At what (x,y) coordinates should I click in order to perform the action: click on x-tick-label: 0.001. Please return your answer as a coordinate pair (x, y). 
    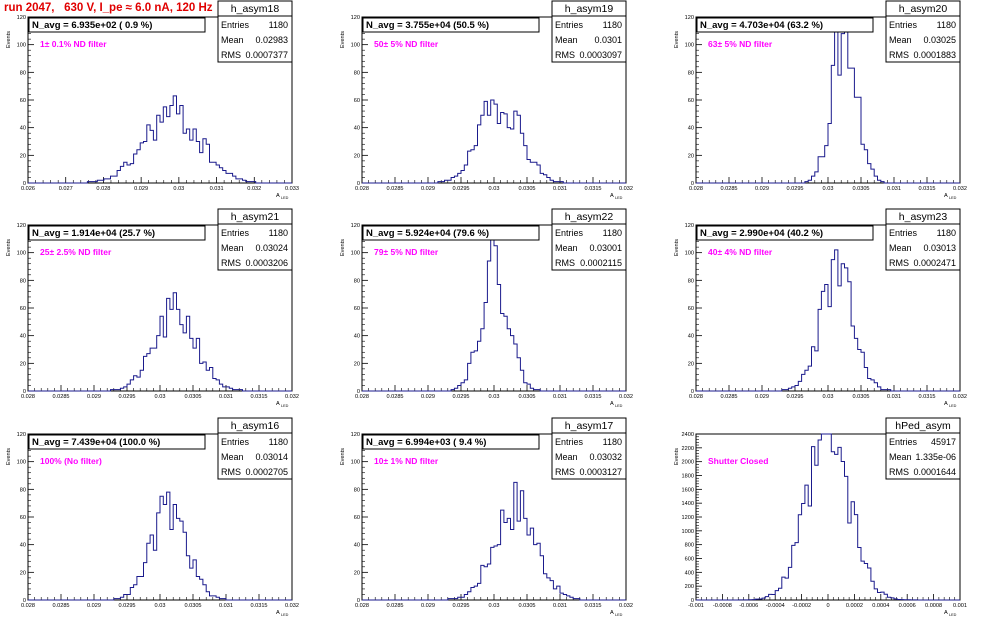
    Looking at the image, I should click on (960, 606).